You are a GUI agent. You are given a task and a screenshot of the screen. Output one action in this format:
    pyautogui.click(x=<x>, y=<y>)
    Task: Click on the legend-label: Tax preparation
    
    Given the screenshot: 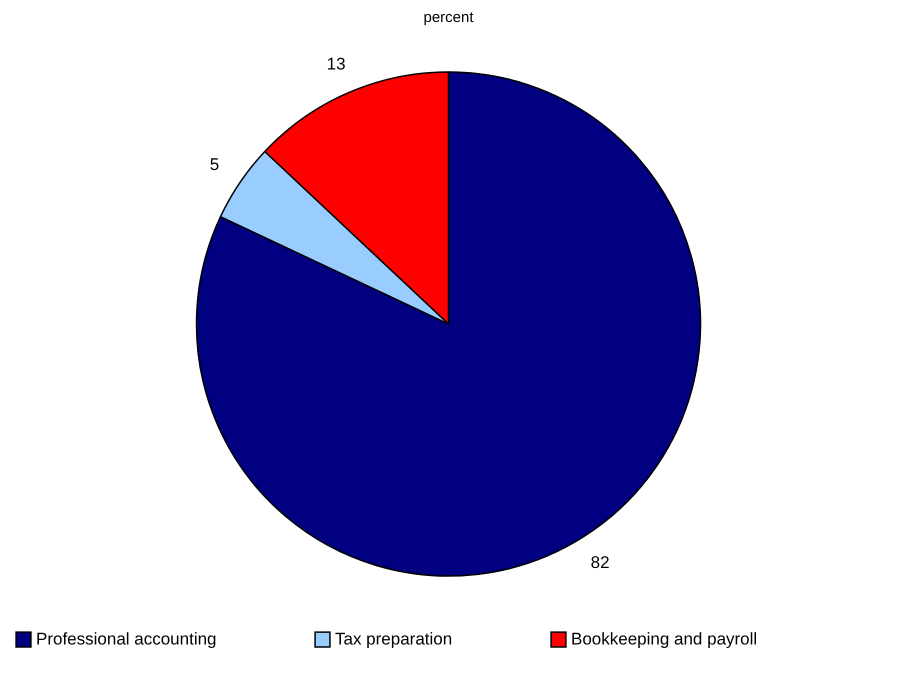 What is the action you would take?
    pyautogui.click(x=393, y=639)
    